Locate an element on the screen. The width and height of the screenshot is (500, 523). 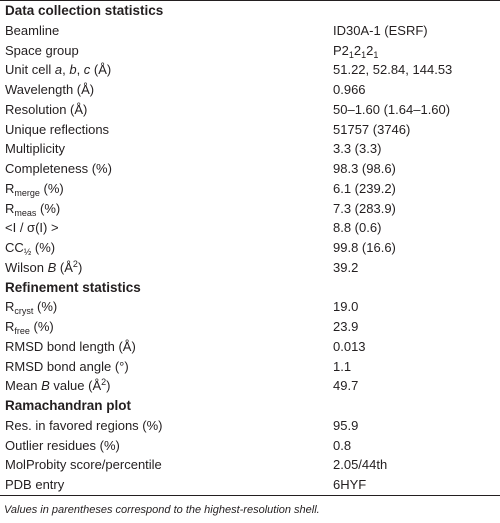
text-part: Completeness (%) is located at coordinates (58, 168).